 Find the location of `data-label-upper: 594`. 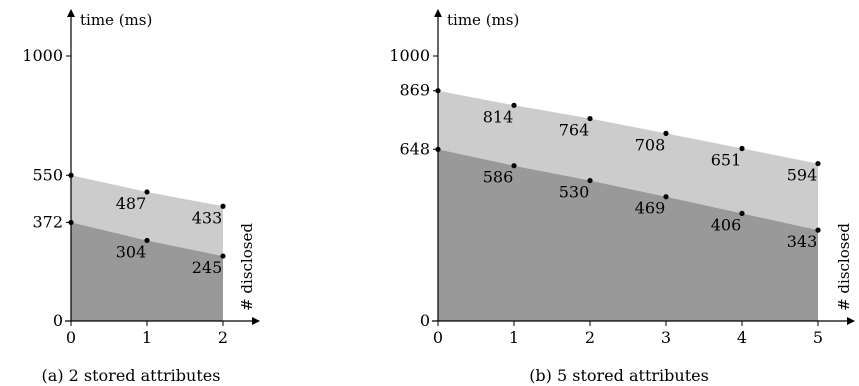

data-label-upper: 594 is located at coordinates (802, 175).